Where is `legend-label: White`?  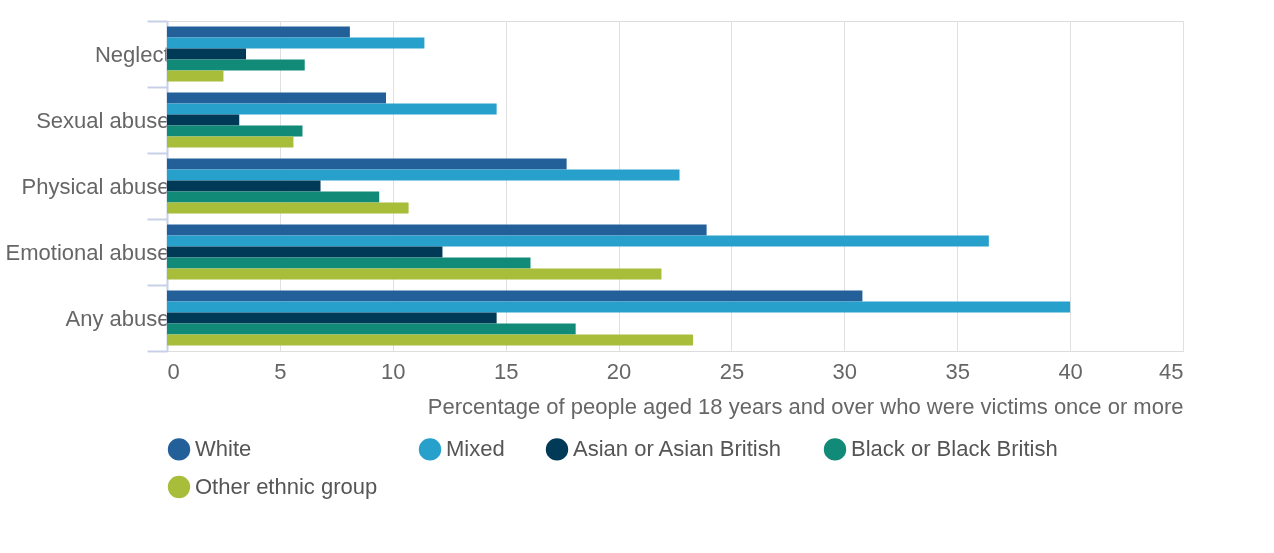
legend-label: White is located at coordinates (223, 449).